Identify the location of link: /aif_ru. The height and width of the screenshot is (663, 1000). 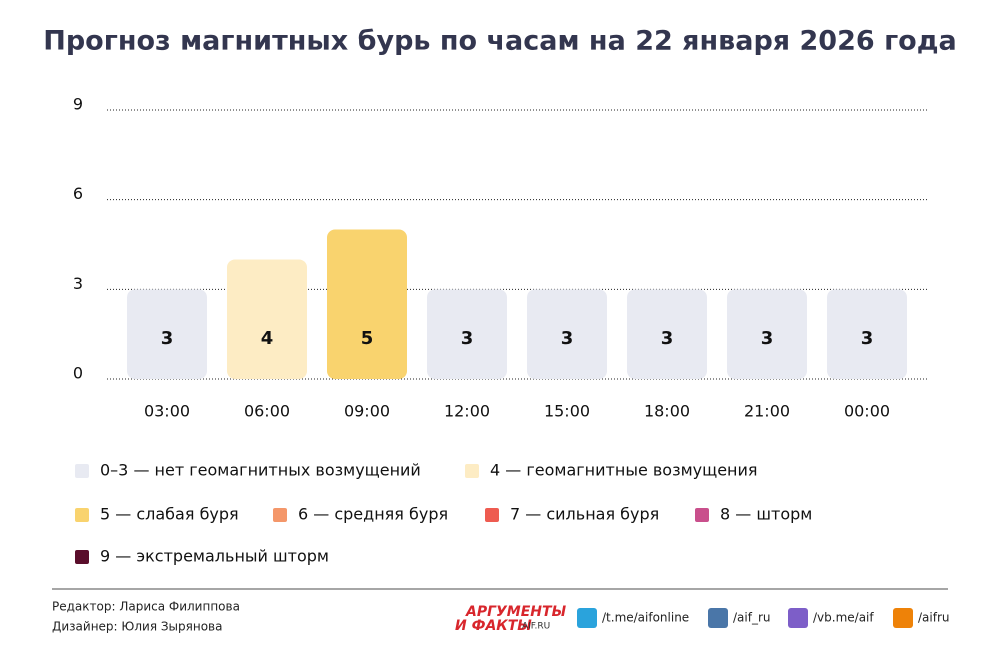
(752, 618).